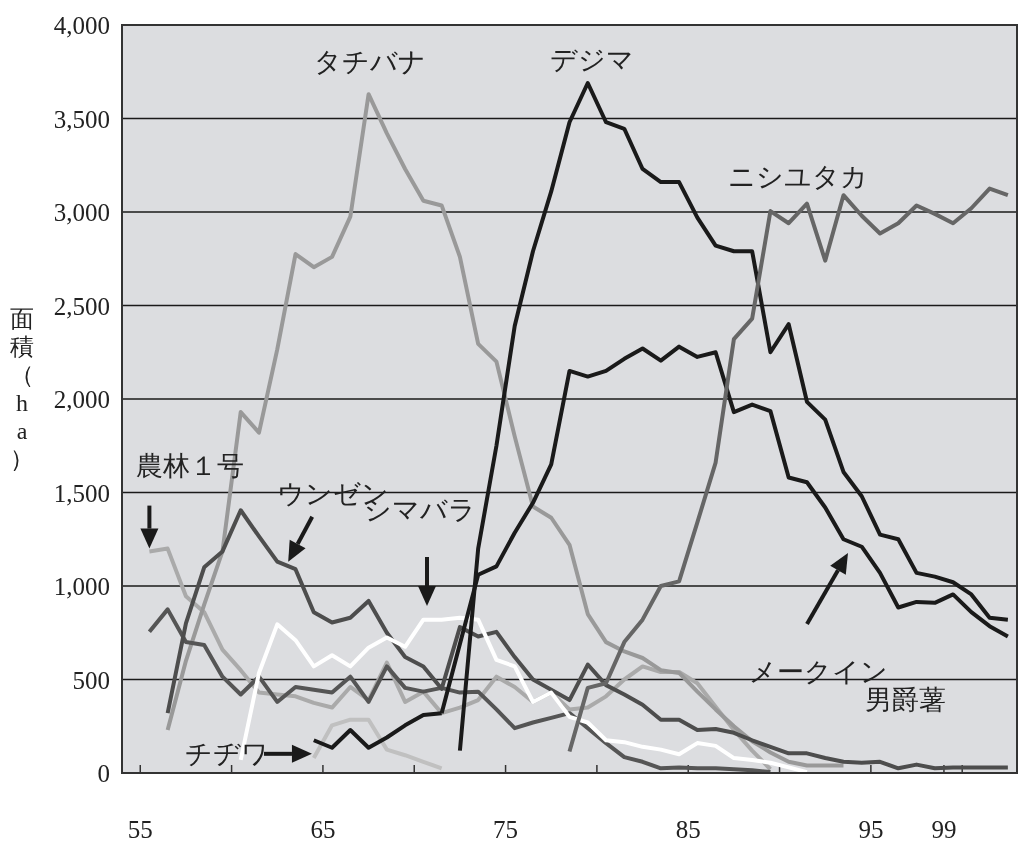 This screenshot has height=854, width=1020. What do you see at coordinates (140, 829) in the screenshot?
I see `x-tick-label: 55` at bounding box center [140, 829].